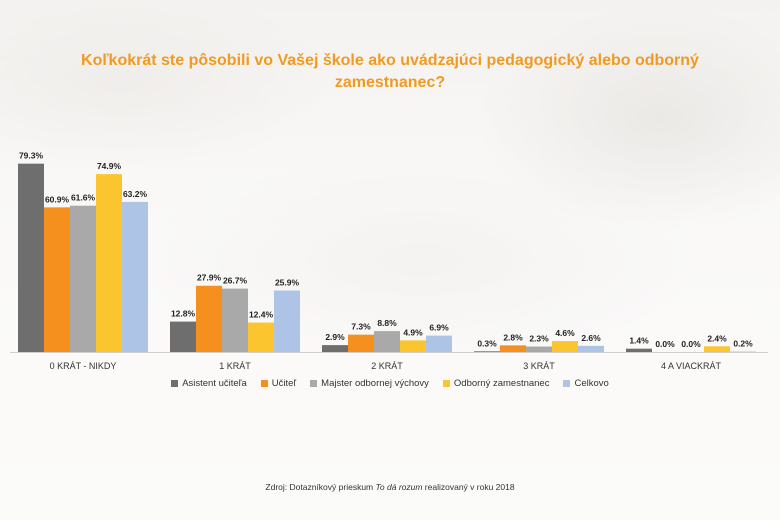  I want to click on bar-celkovo-2-krat, so click(439, 343).